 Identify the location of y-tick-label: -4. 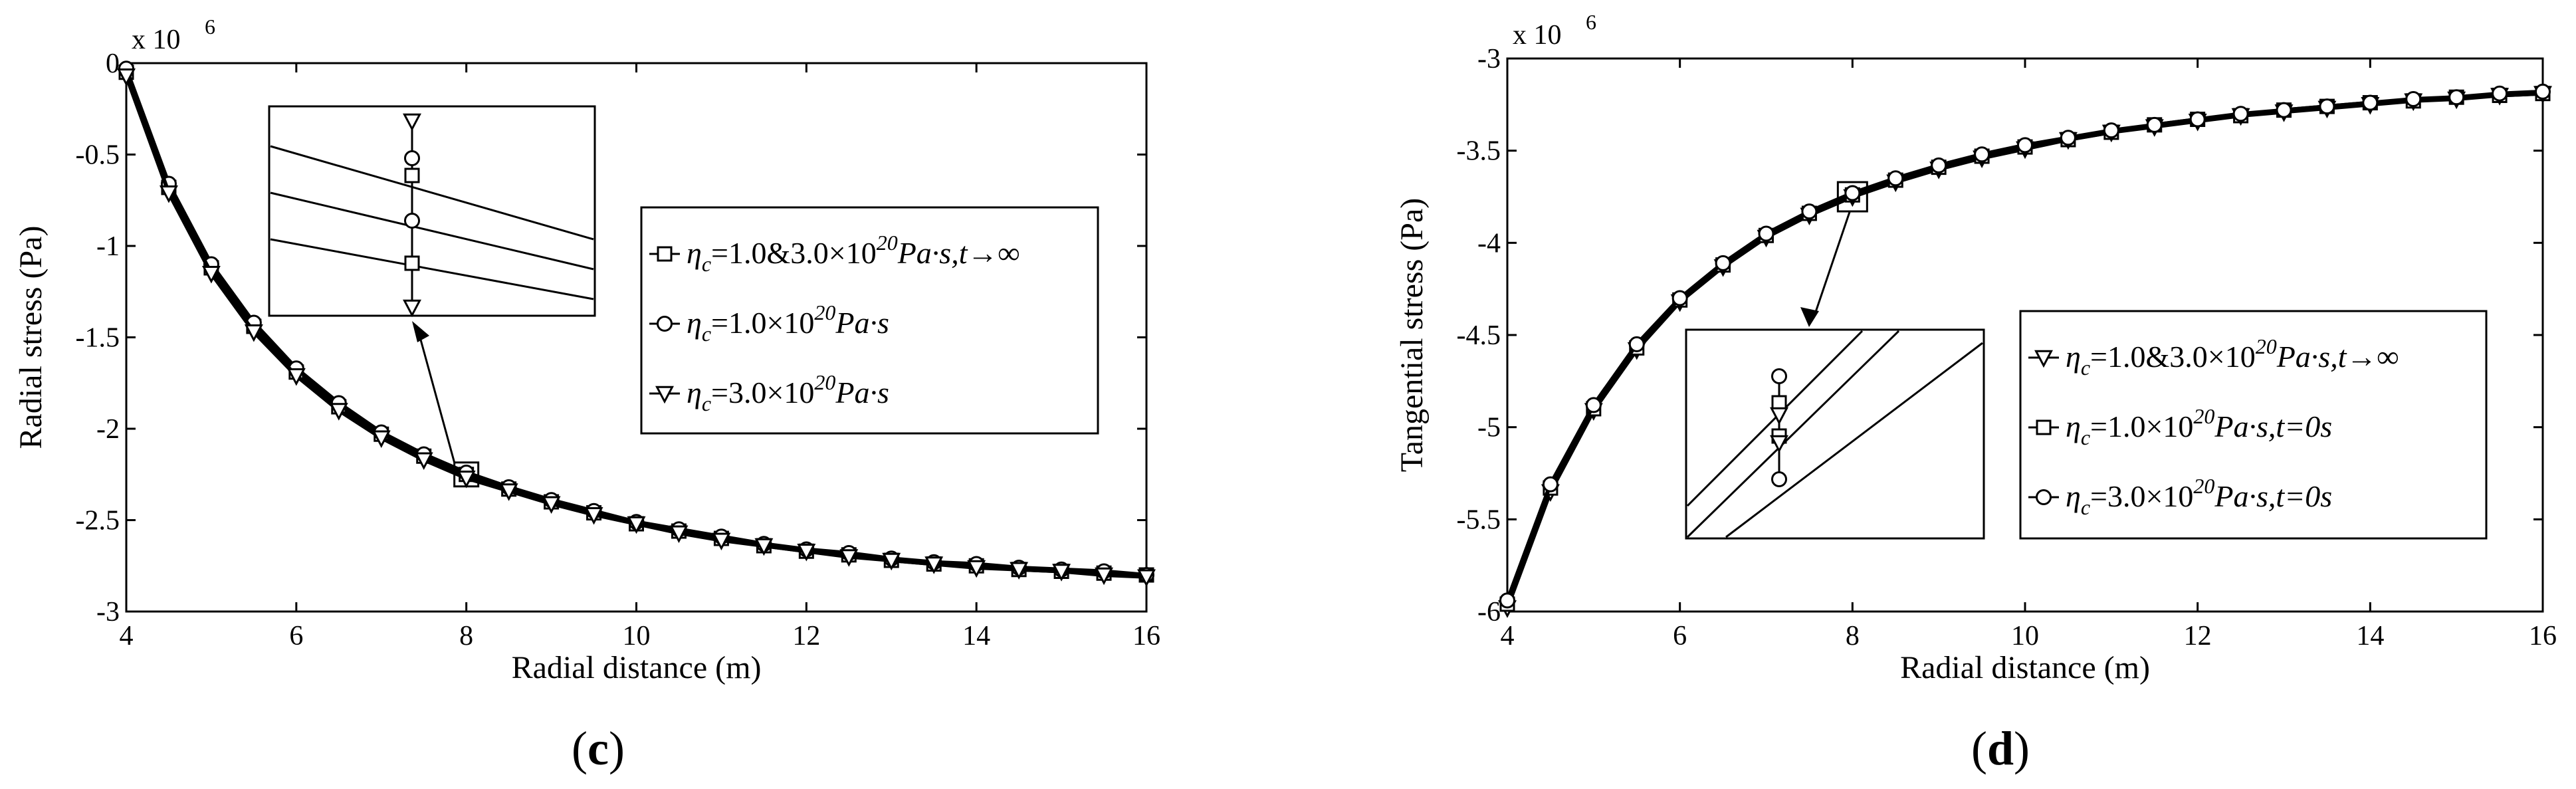
(1489, 243).